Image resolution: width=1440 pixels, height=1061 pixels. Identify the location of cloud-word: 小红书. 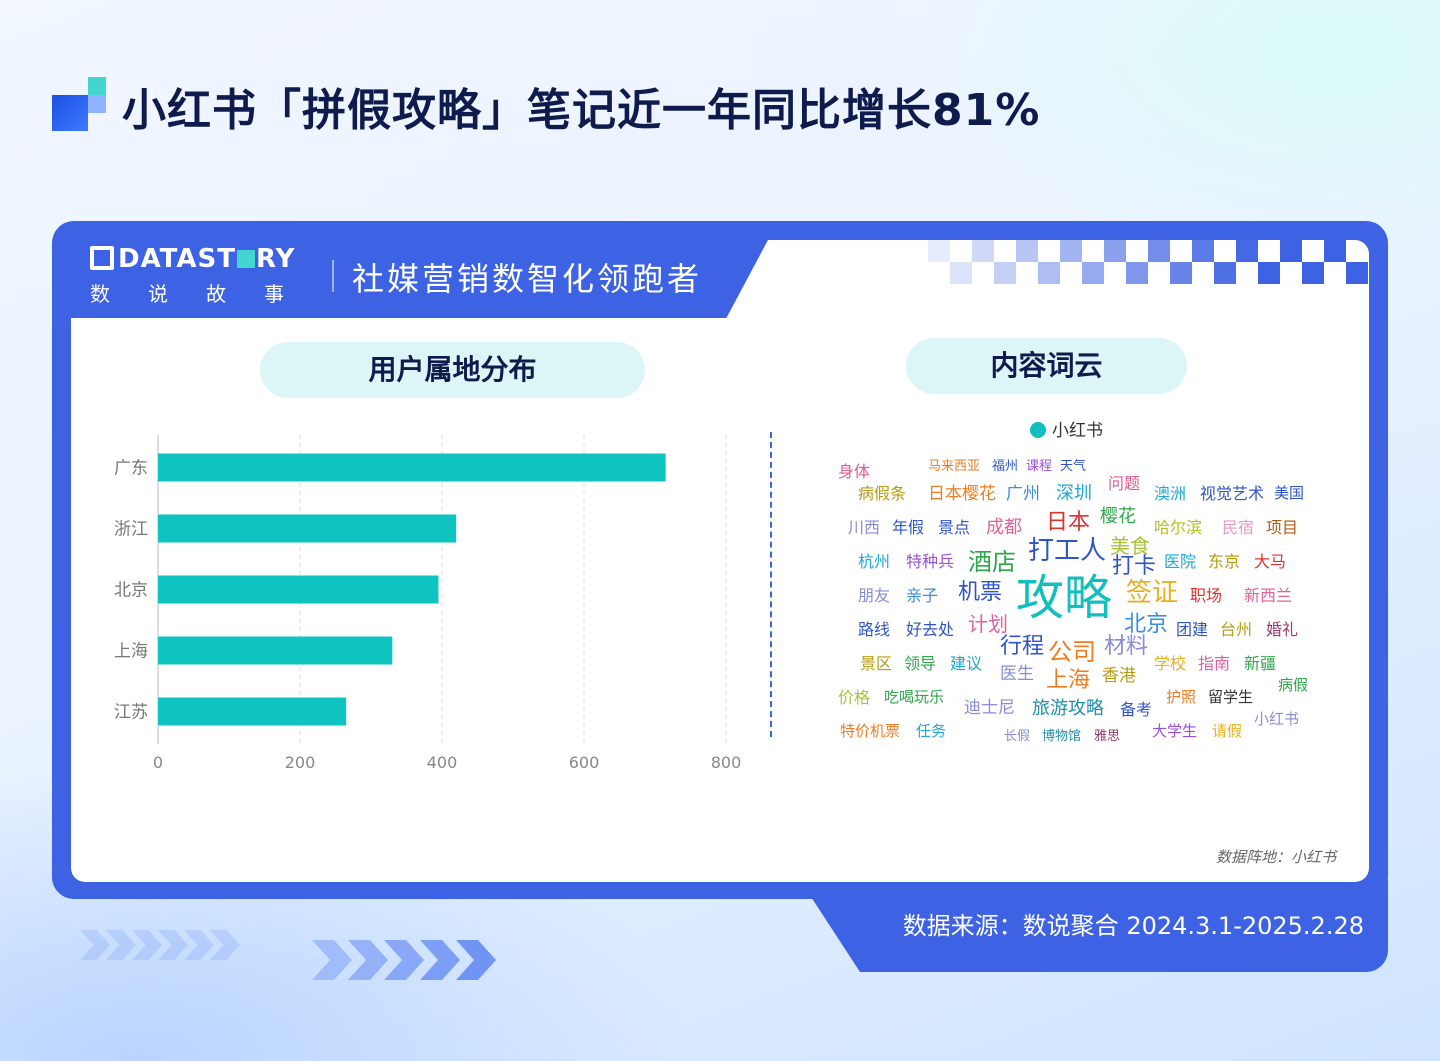
(1277, 719).